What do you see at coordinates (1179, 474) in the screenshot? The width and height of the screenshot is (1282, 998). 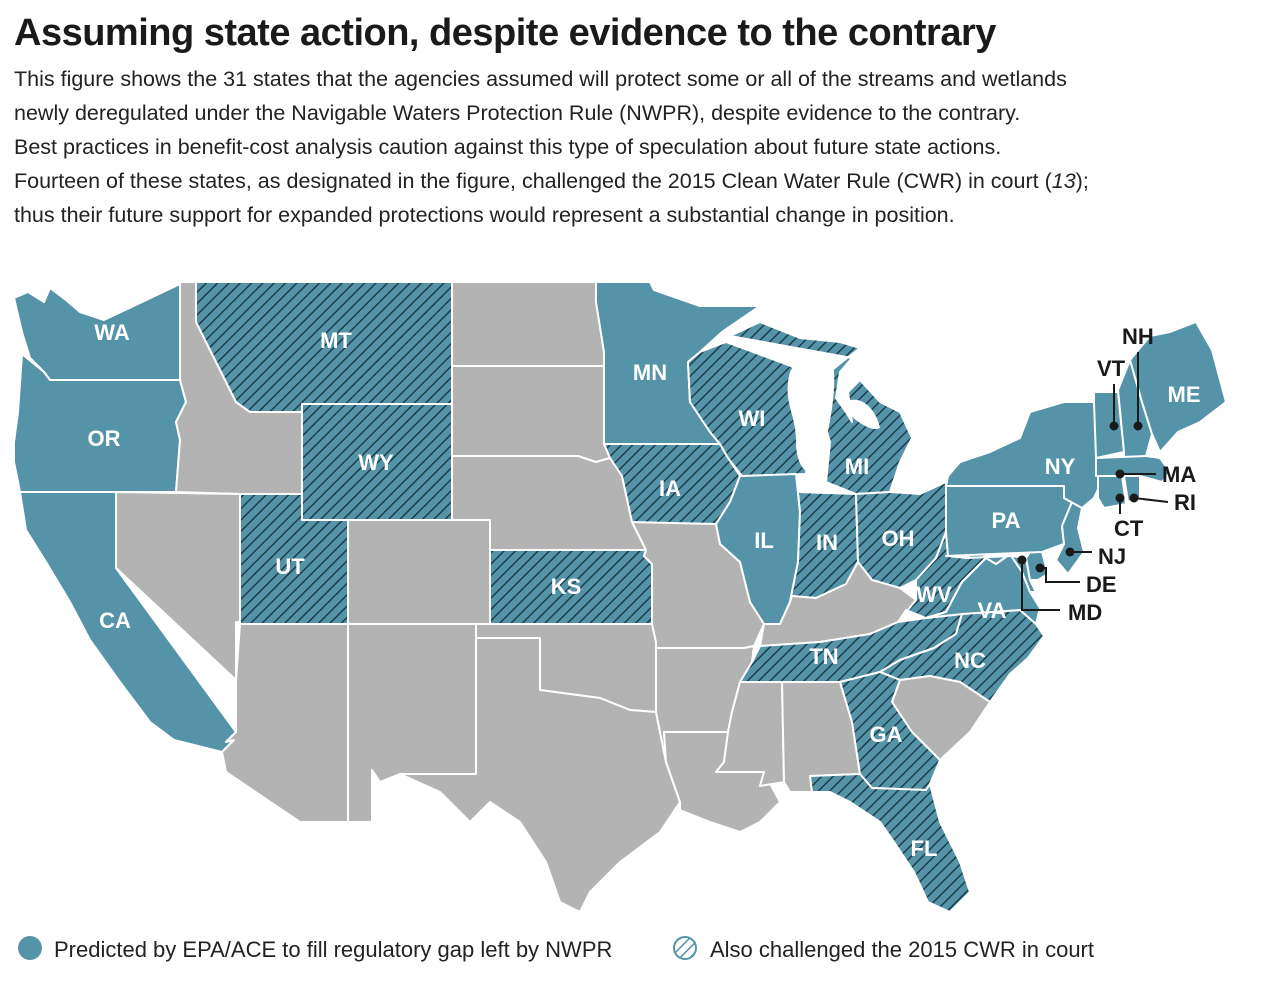 I see `label-ma: MA` at bounding box center [1179, 474].